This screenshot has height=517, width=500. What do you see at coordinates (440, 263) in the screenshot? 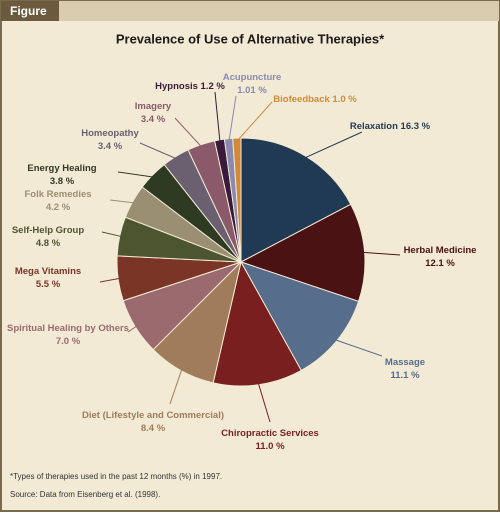
I see `label-value: 12.1 %` at bounding box center [440, 263].